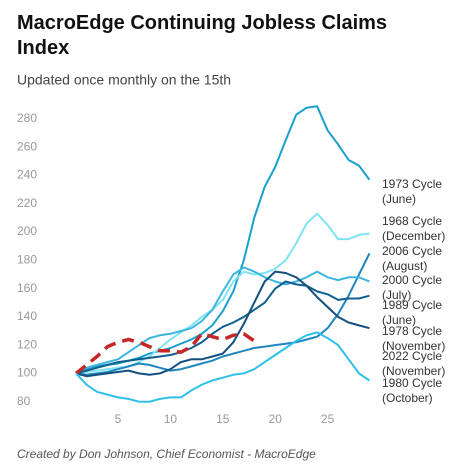 The width and height of the screenshot is (453, 470). What do you see at coordinates (412, 287) in the screenshot?
I see `series-label: 2000 Cycle (July)` at bounding box center [412, 287].